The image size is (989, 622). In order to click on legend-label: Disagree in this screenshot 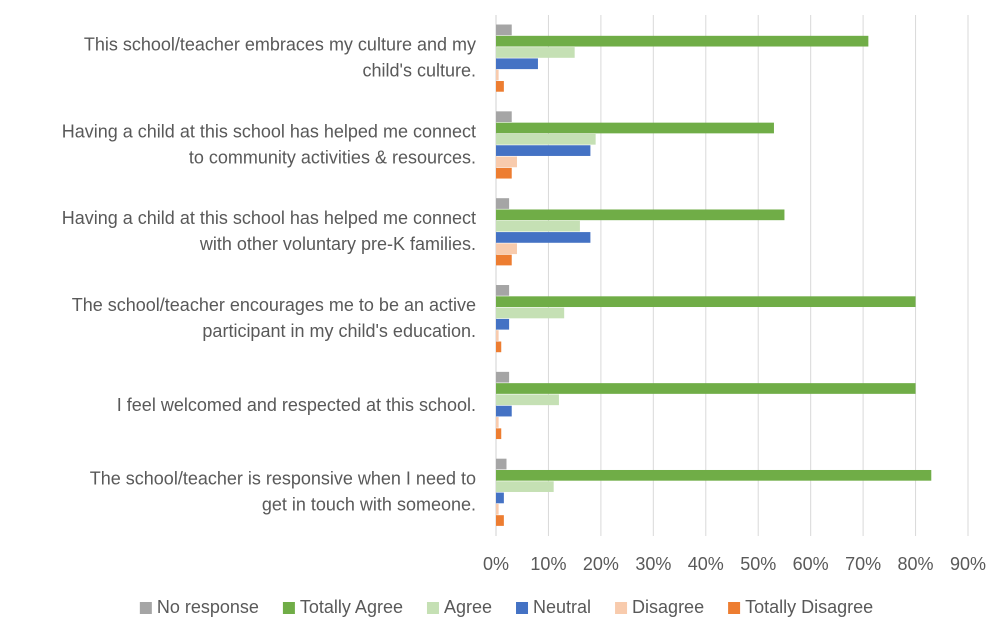, I will do `click(668, 607)`.